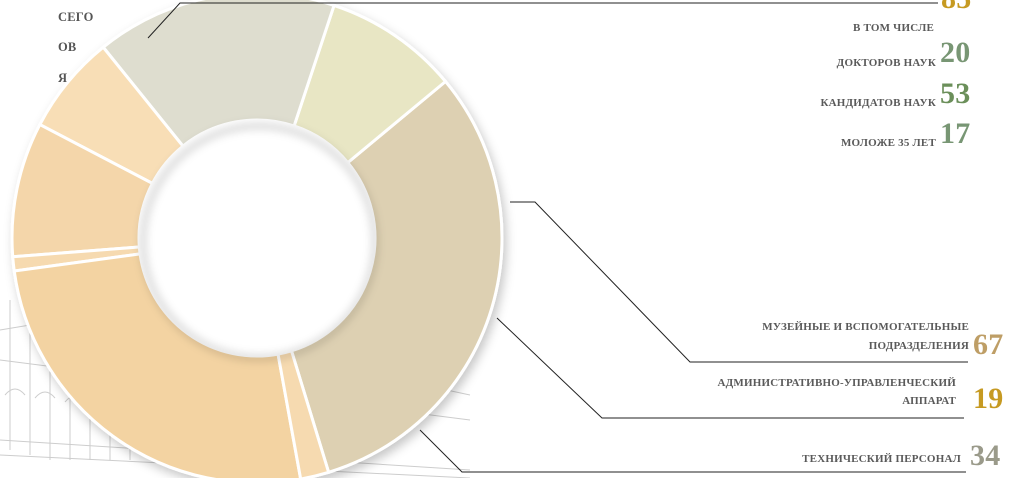 This screenshot has width=1019, height=478. Describe the element at coordinates (985, 455) in the screenshot. I see `legend-value-technical: 34` at that location.